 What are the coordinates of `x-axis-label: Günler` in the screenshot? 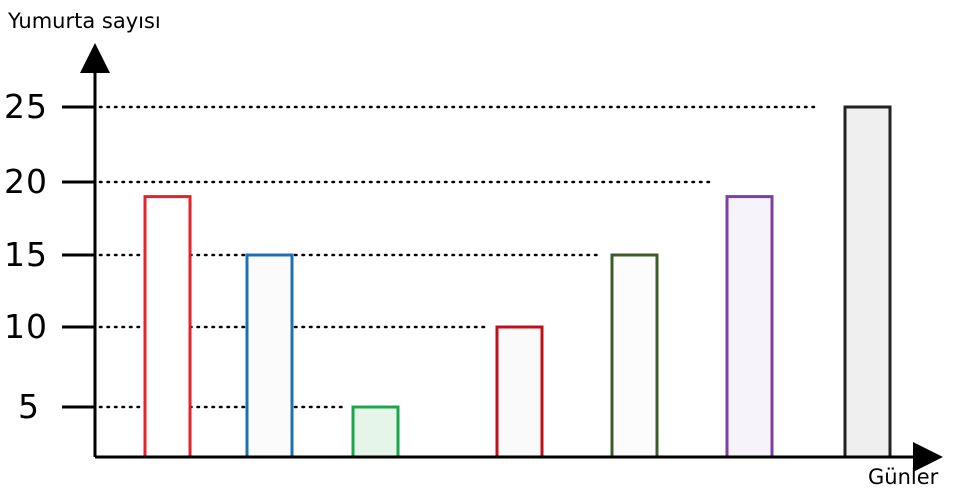 It's located at (903, 477).